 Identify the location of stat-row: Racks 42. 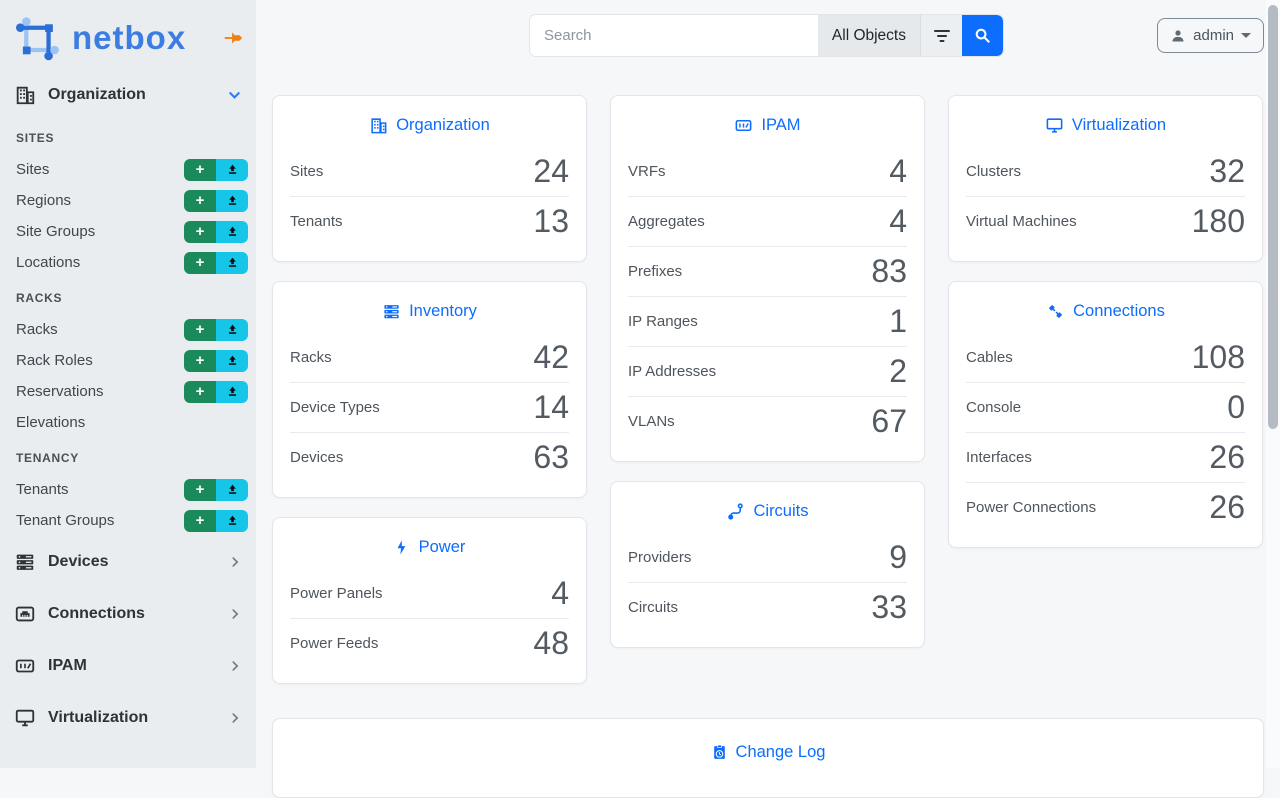
(429, 356).